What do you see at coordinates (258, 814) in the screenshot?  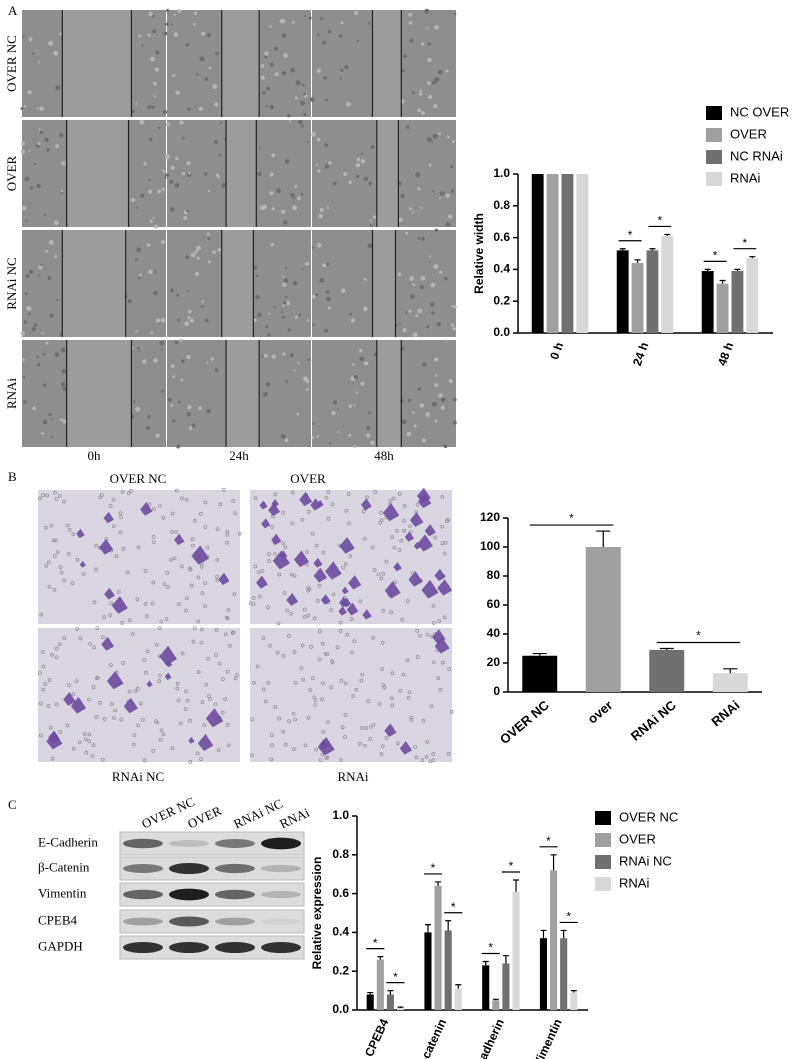 I see `blot-column-label: RNAi NC` at bounding box center [258, 814].